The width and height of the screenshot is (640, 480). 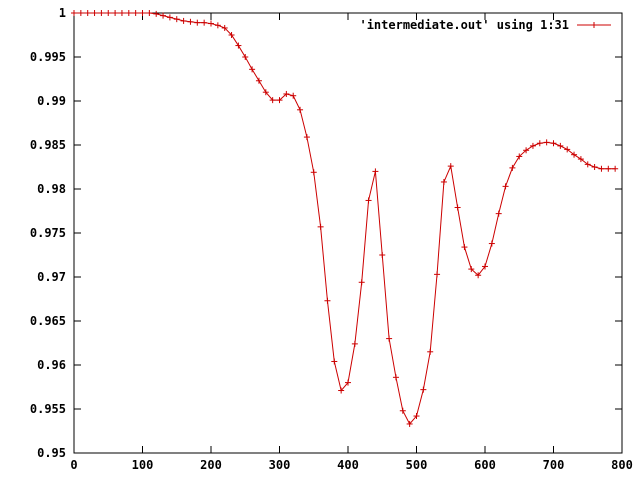 What do you see at coordinates (280, 465) in the screenshot?
I see `x-tick-label: 300` at bounding box center [280, 465].